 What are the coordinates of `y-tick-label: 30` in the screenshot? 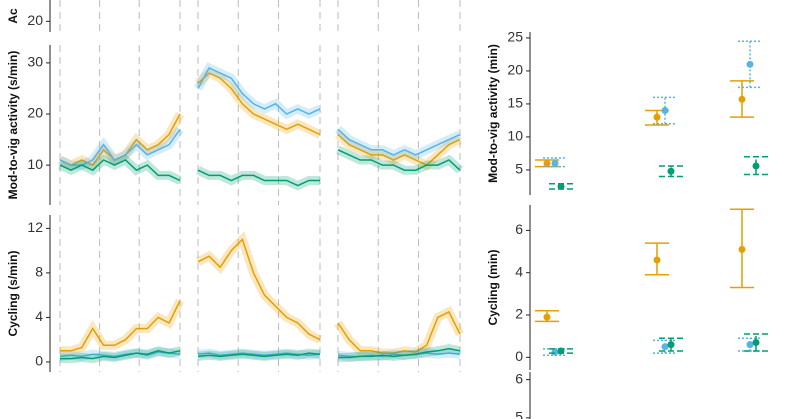 It's located at (35, 62).